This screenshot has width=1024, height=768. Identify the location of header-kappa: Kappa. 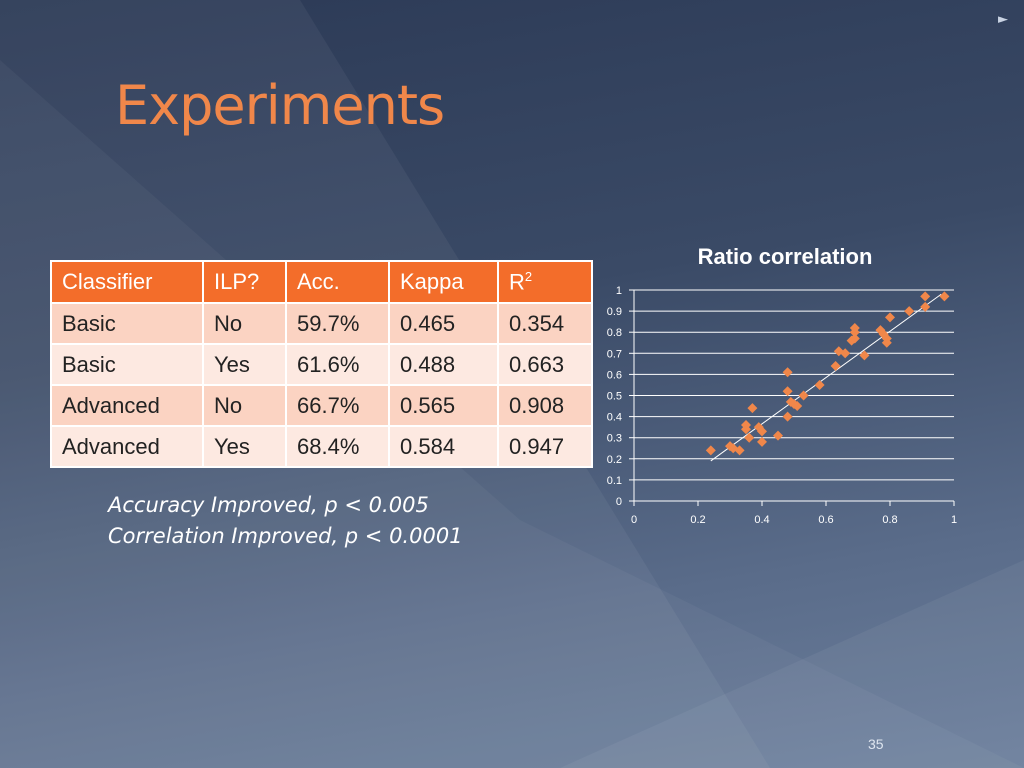
(443, 282).